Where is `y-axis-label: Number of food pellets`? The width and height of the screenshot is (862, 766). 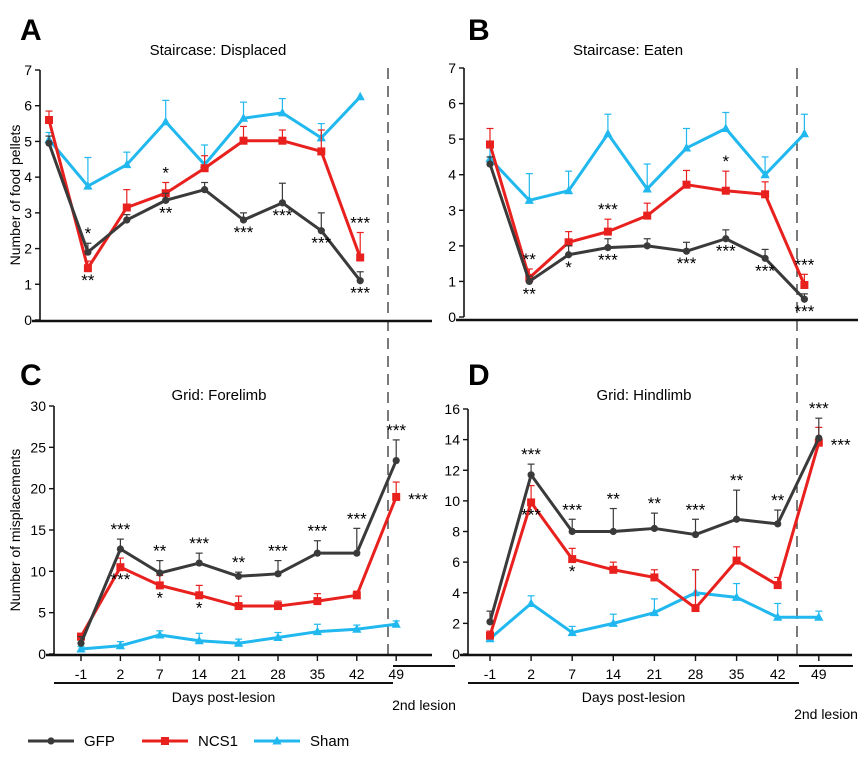 y-axis-label: Number of food pellets is located at coordinates (15, 195).